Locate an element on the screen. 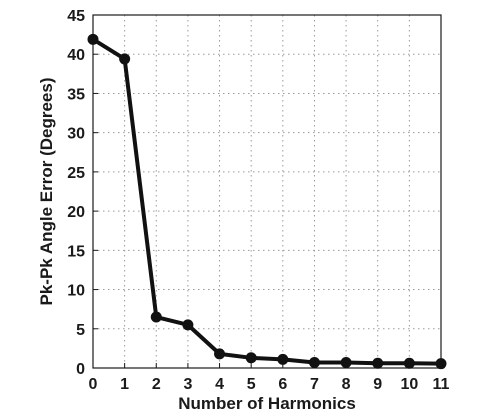  x-tick-label: 6 is located at coordinates (282, 384).